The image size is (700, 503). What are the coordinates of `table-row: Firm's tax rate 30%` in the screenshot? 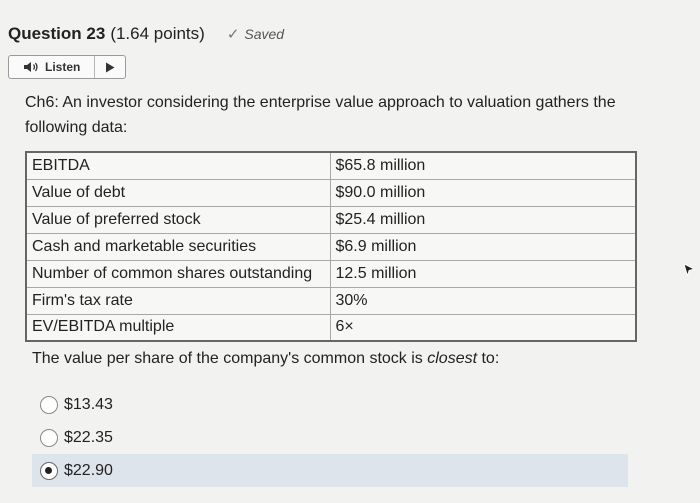 It's located at (331, 300).